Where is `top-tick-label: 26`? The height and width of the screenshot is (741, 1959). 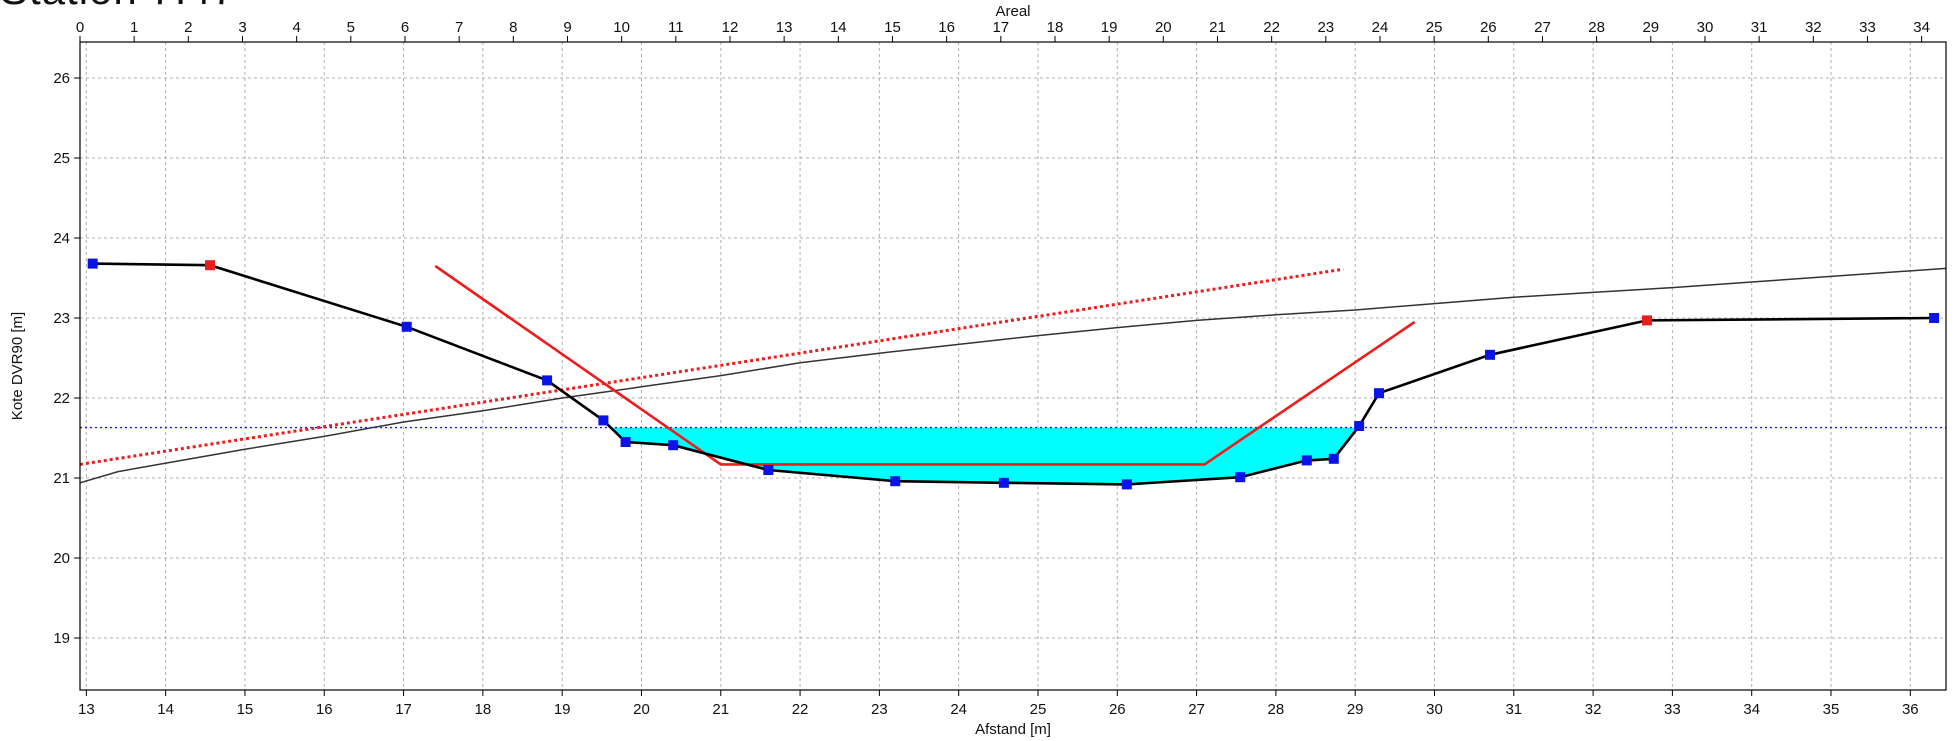
top-tick-label: 26 is located at coordinates (1488, 27).